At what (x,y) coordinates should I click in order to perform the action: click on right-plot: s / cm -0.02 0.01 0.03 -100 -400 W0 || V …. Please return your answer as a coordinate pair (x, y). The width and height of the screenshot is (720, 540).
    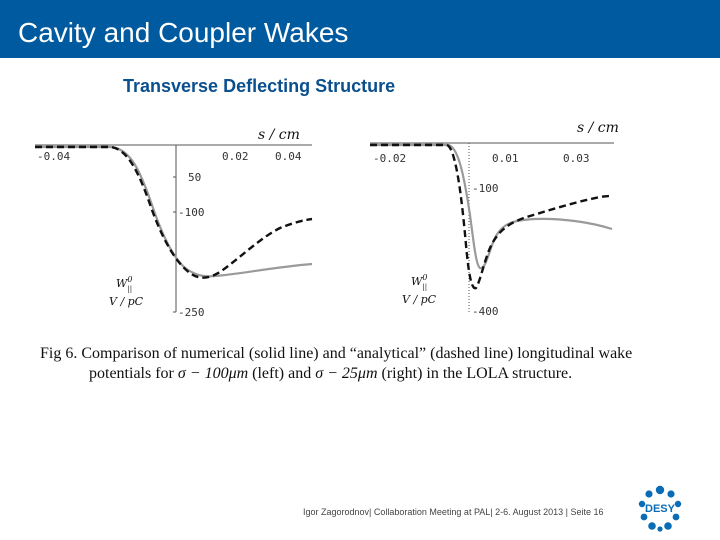
    Looking at the image, I should click on (494, 219).